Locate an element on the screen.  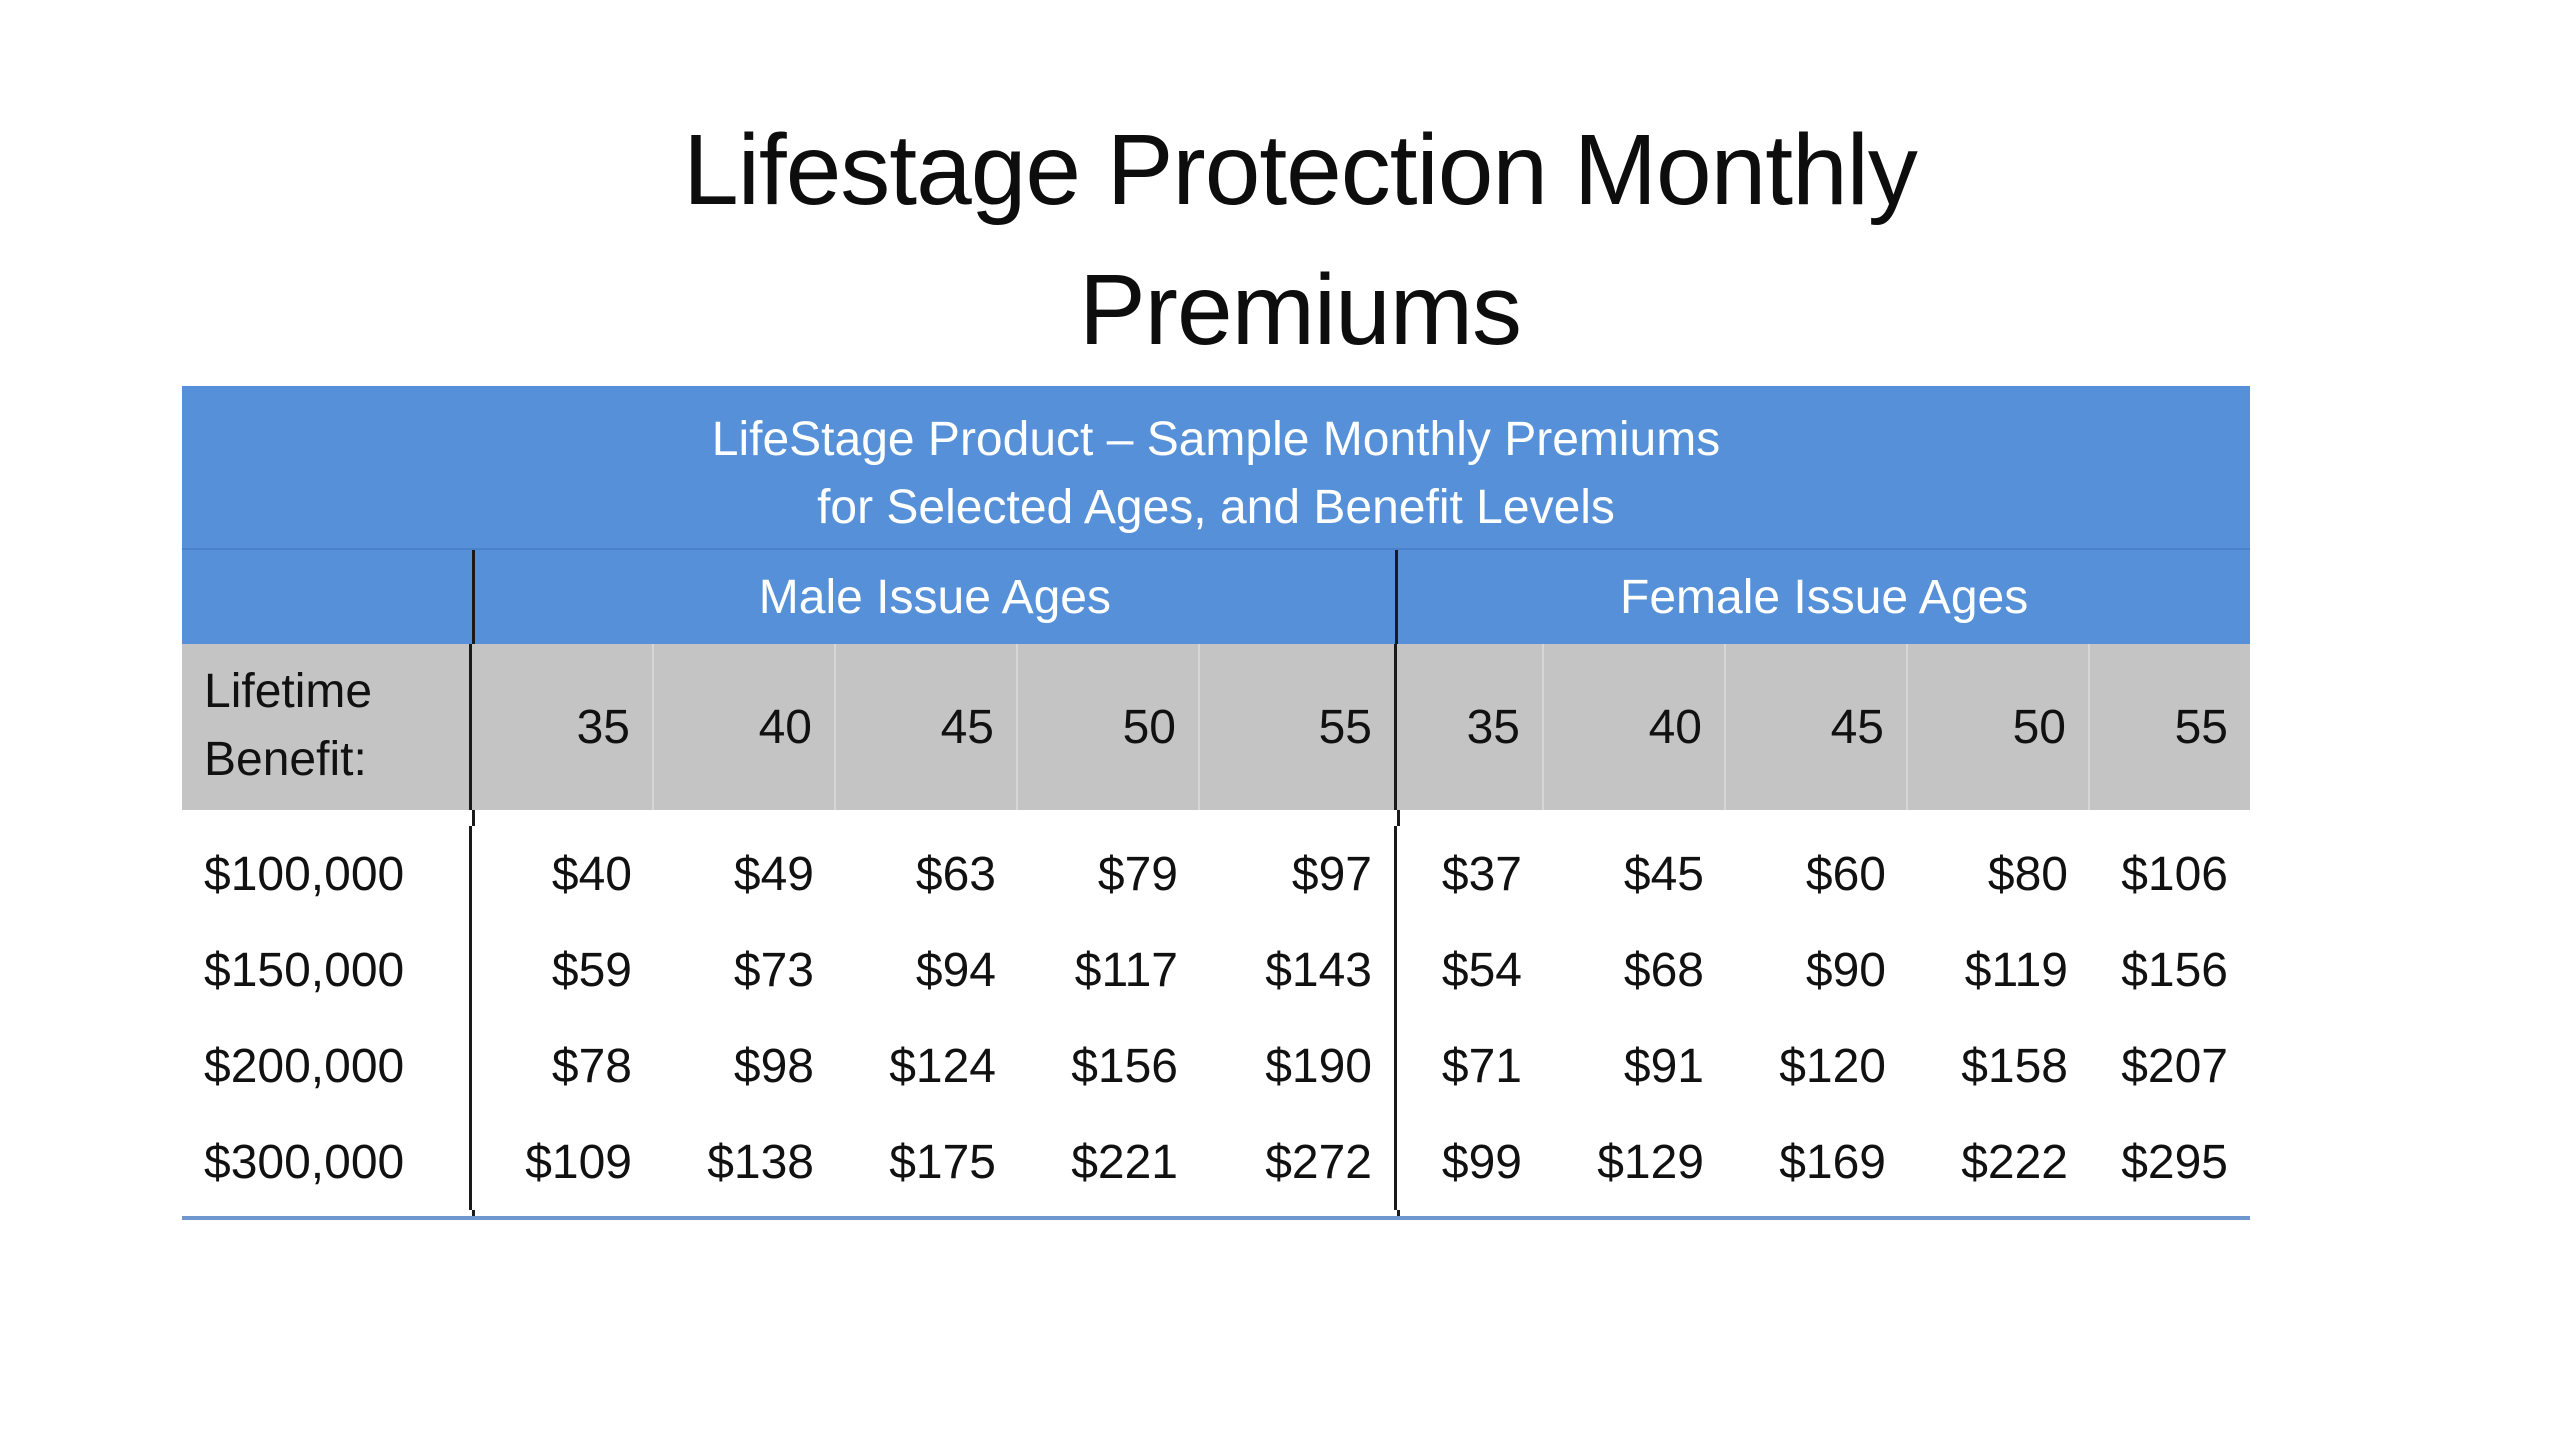
female-age-header: 45 is located at coordinates (1817, 727).